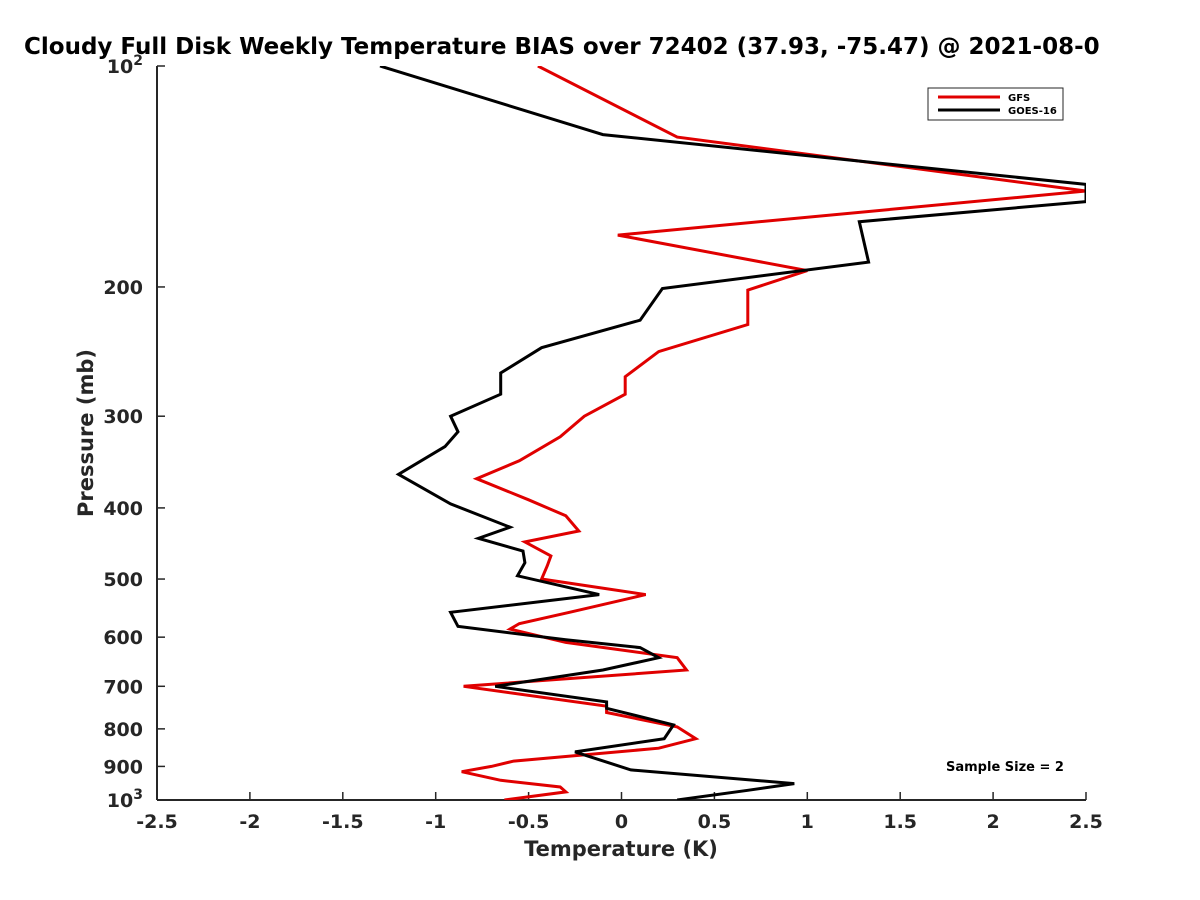  I want to click on x-tick-label: 2.5, so click(1086, 822).